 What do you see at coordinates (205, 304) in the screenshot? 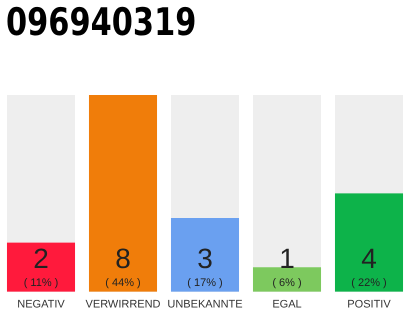
I see `x-tick-label: UNBEKANNTE` at bounding box center [205, 304].